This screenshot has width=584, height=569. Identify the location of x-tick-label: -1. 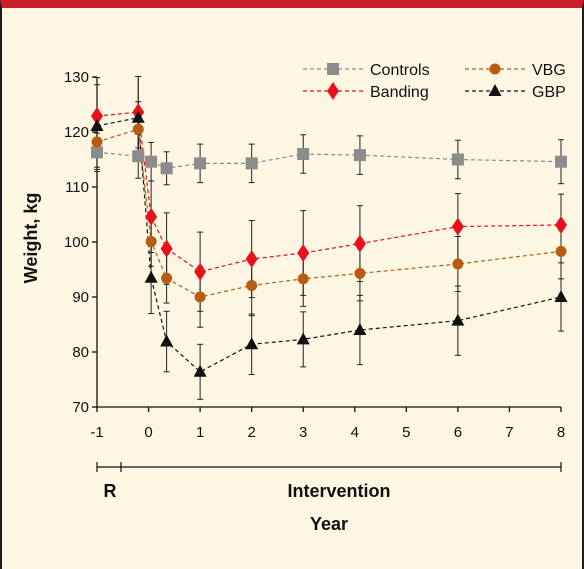
(96, 432).